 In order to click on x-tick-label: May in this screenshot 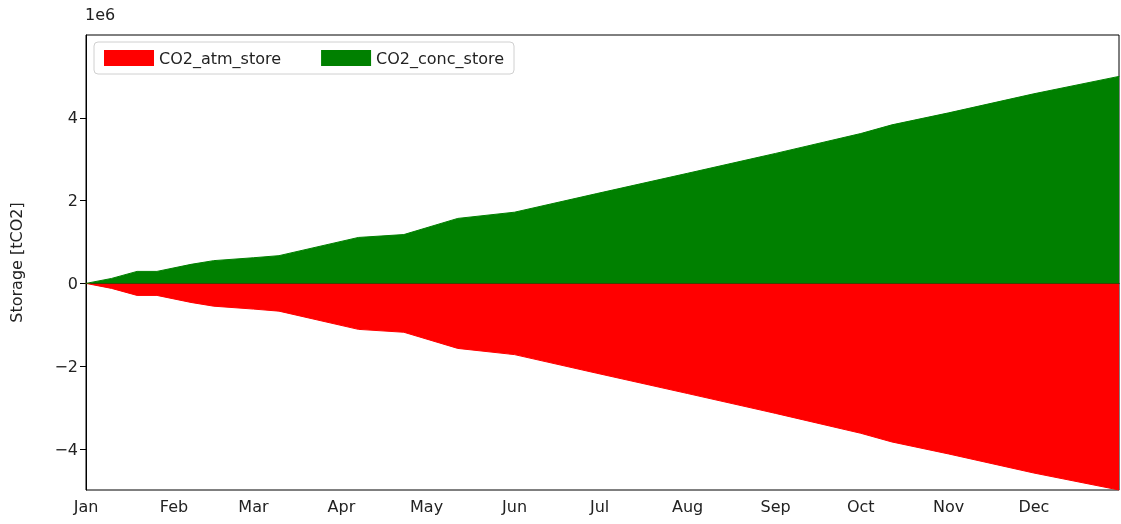, I will do `click(427, 506)`.